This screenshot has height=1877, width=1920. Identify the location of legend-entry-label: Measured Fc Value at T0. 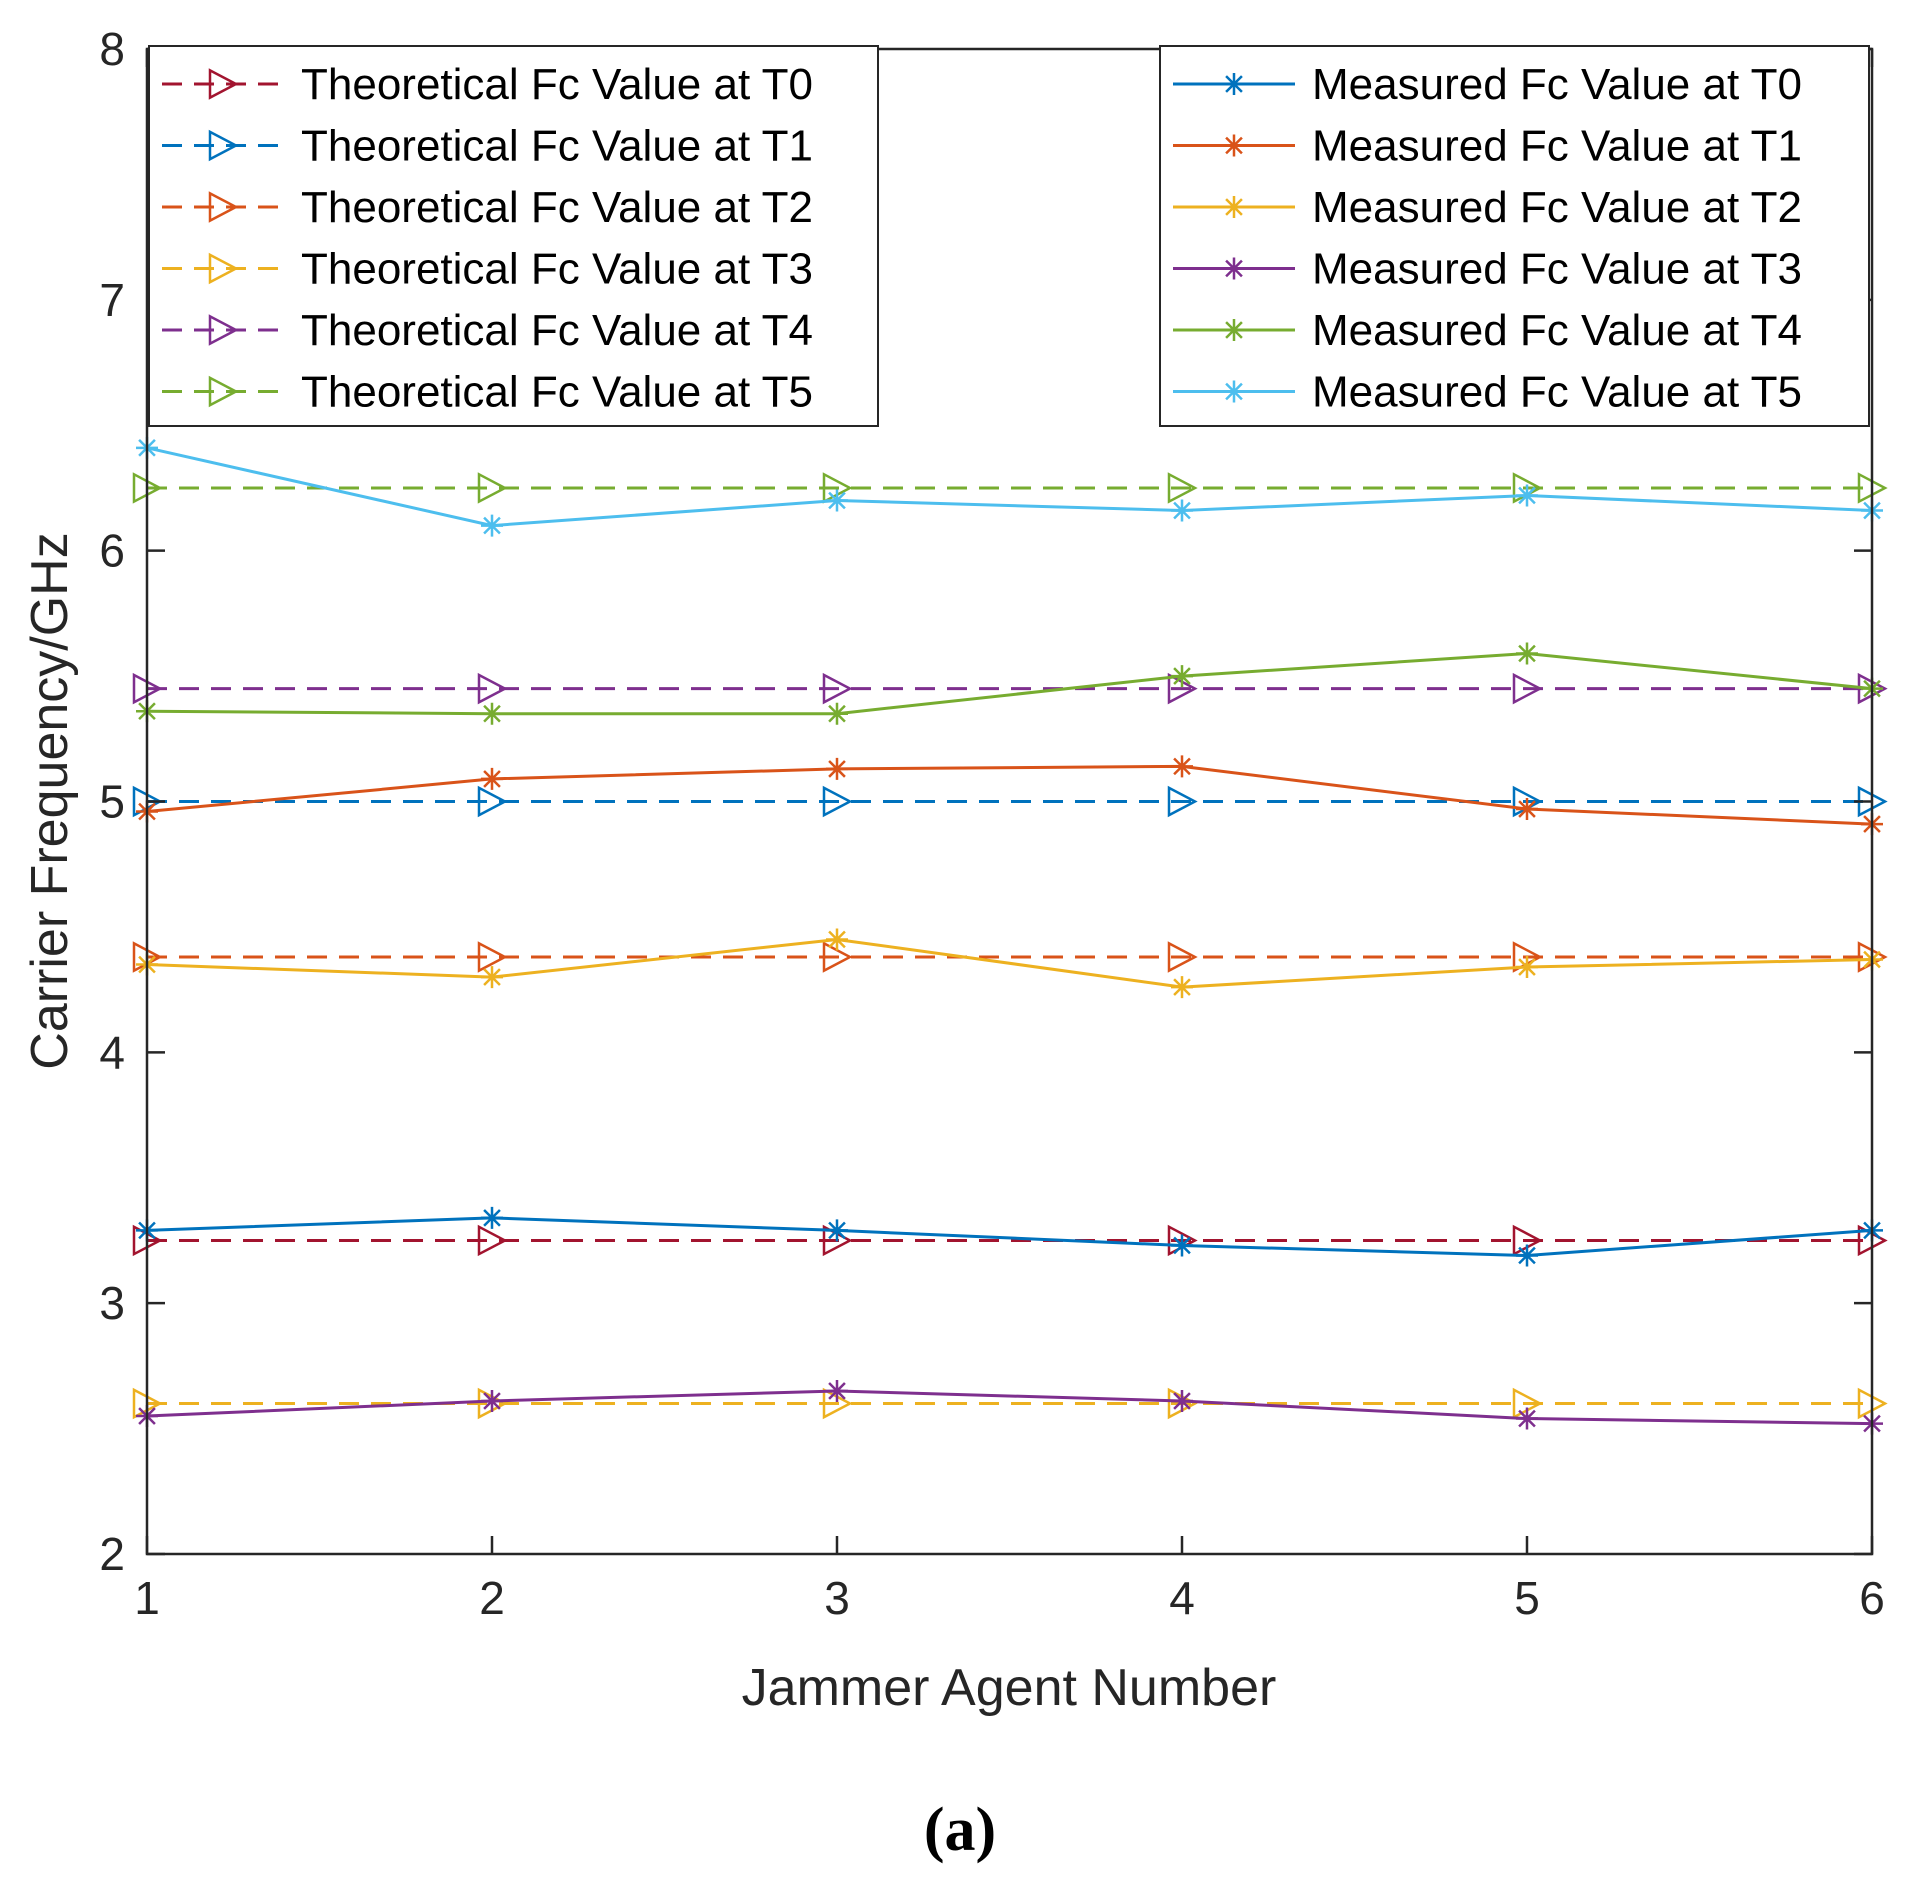
(1557, 84).